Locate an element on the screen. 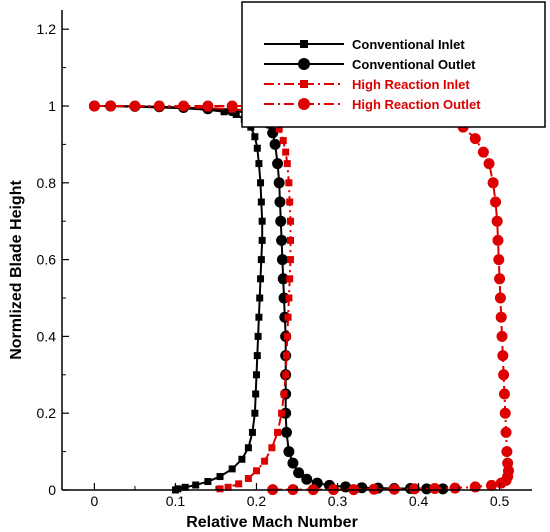  y-tick-label-5: 1 is located at coordinates (52, 106).